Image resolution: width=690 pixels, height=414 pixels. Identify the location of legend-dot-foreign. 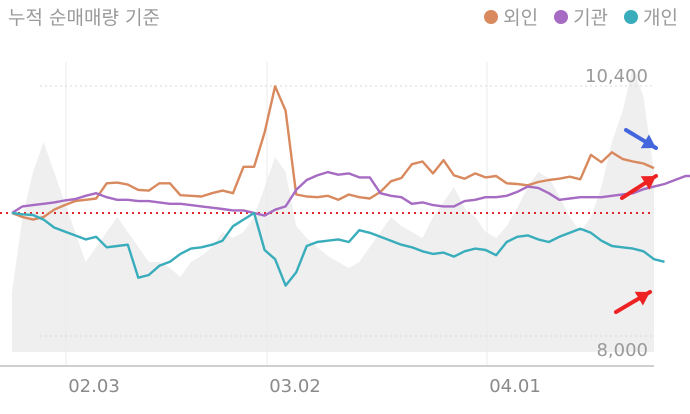
(491, 16).